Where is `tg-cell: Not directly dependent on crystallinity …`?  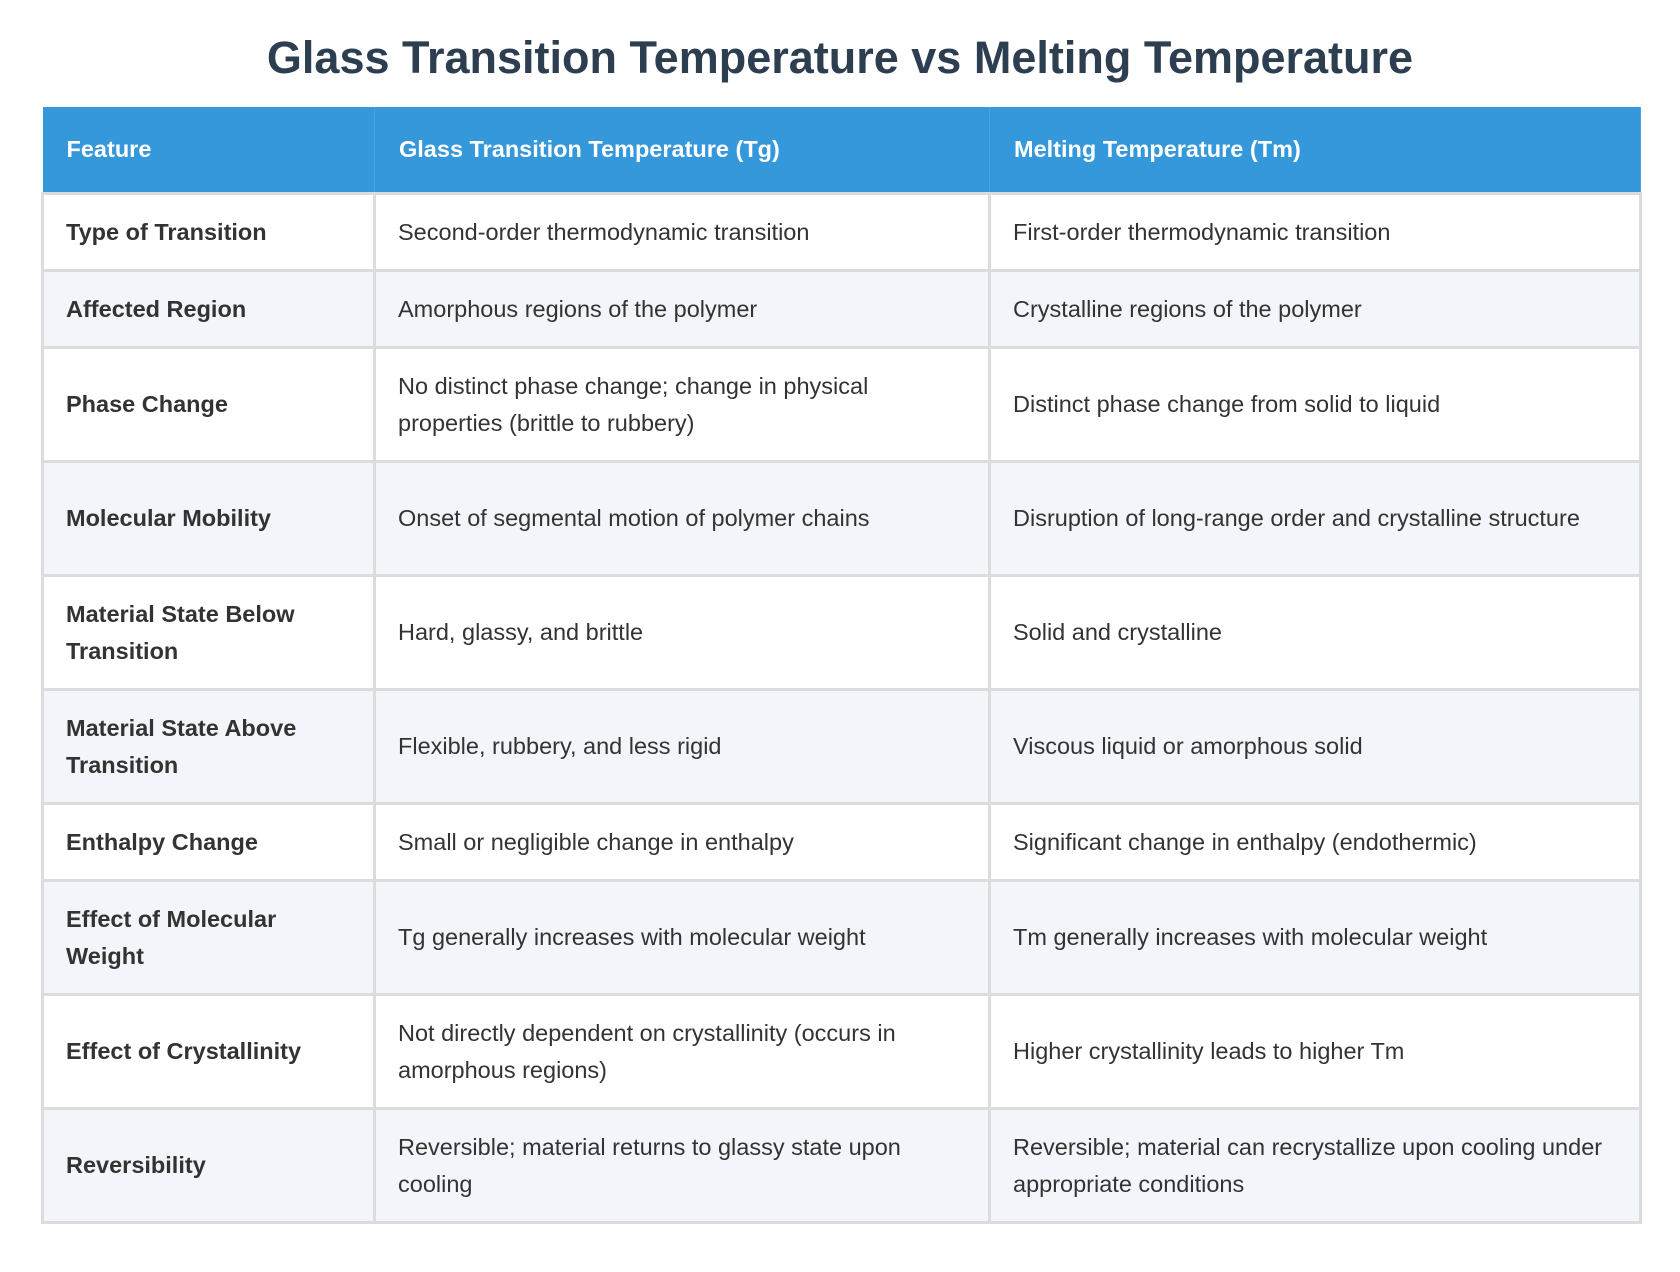
tg-cell: Not directly dependent on crystallinity … is located at coordinates (682, 1051).